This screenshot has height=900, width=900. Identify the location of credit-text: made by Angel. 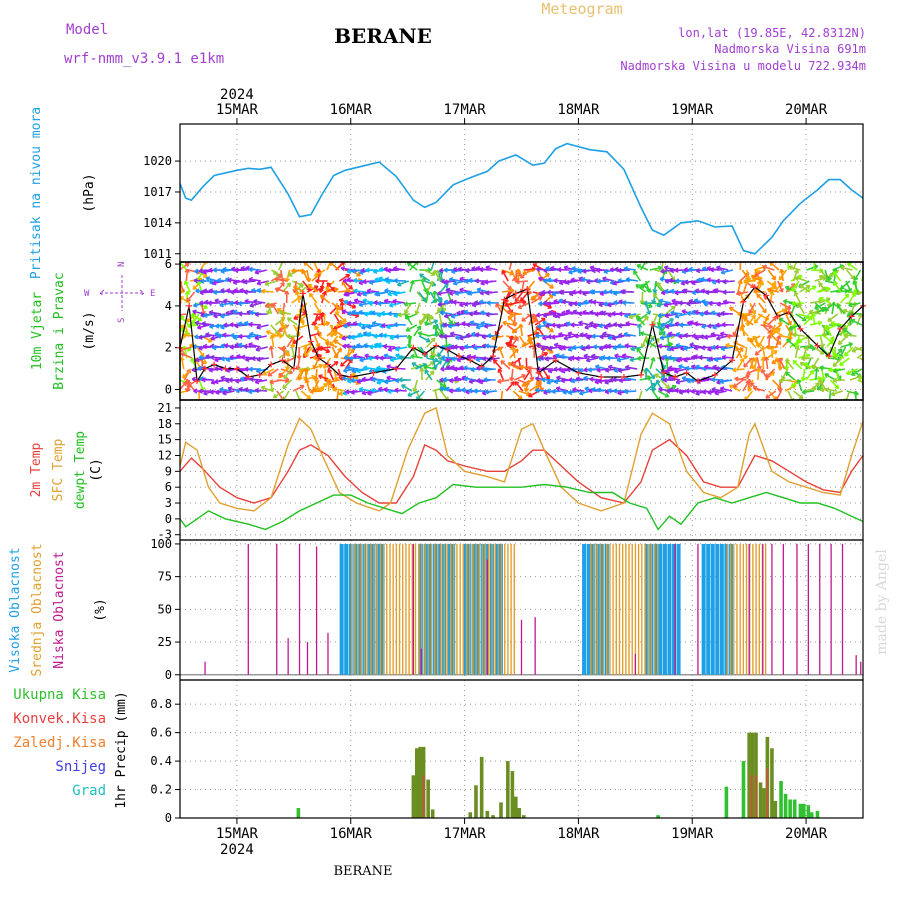
(882, 602).